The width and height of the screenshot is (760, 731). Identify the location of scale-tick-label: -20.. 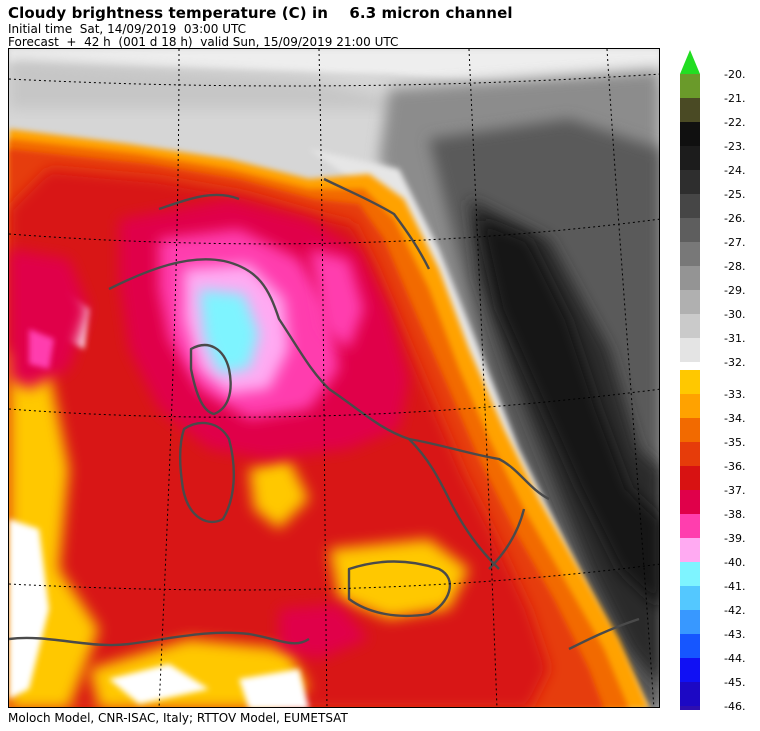
(734, 74).